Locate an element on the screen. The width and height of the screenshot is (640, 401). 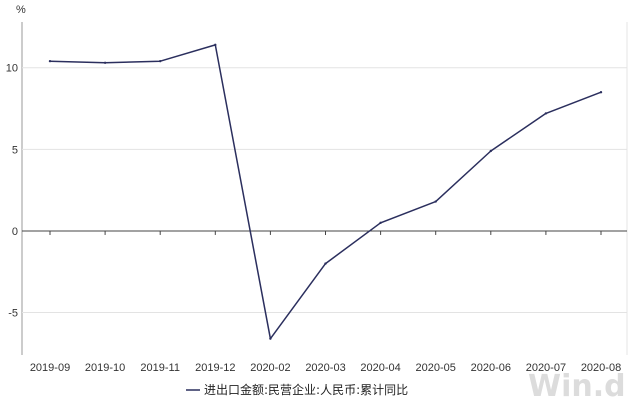
y-axis-ticks: -5 0 5 10 is located at coordinates (12, 191).